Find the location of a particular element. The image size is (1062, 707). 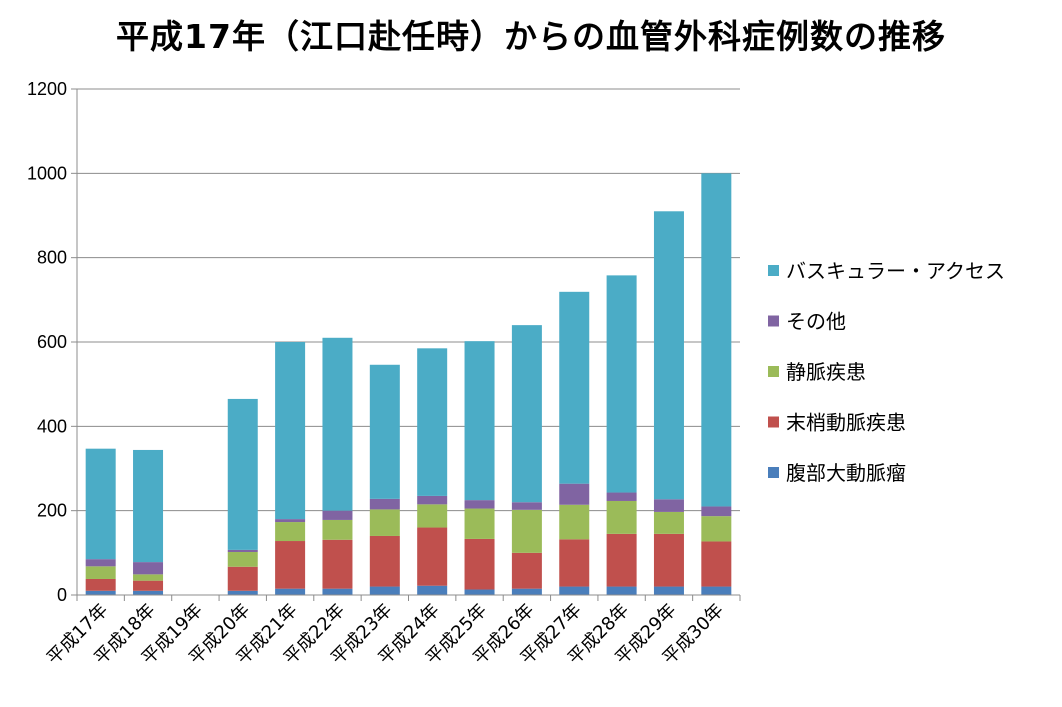

y-tick-label: 1000 is located at coordinates (47, 173).